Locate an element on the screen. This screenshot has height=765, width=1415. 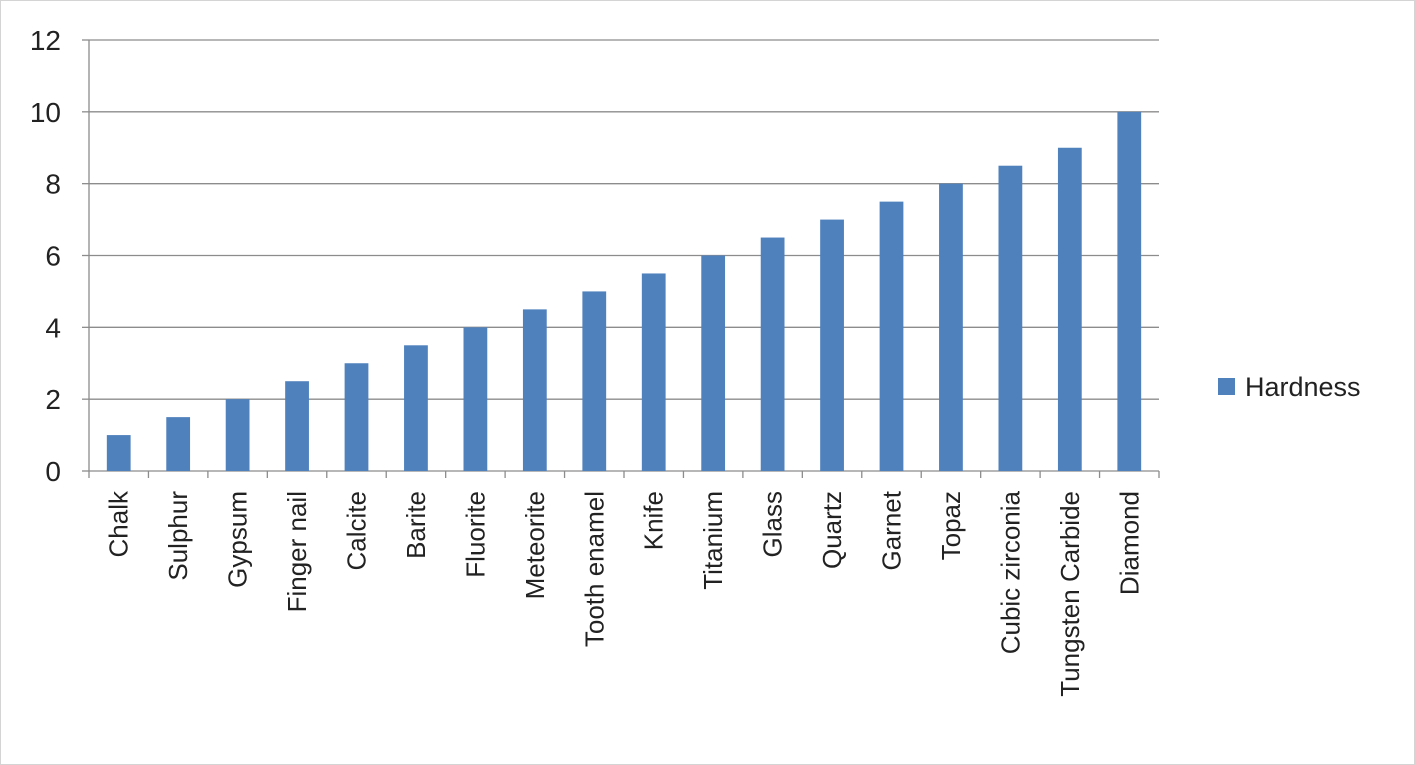
x-tick-label: Knife is located at coordinates (654, 520).